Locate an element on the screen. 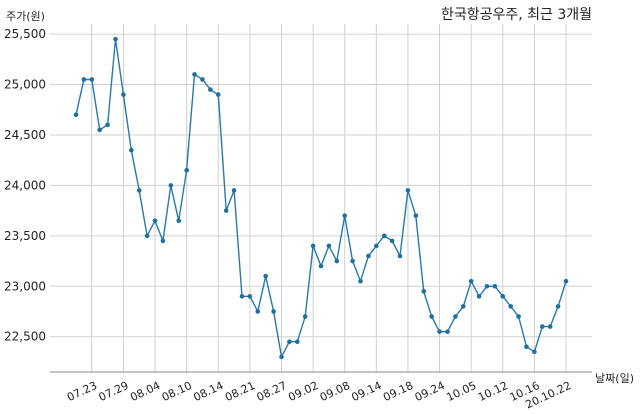  x-tick-label: 07.23 is located at coordinates (82, 391).